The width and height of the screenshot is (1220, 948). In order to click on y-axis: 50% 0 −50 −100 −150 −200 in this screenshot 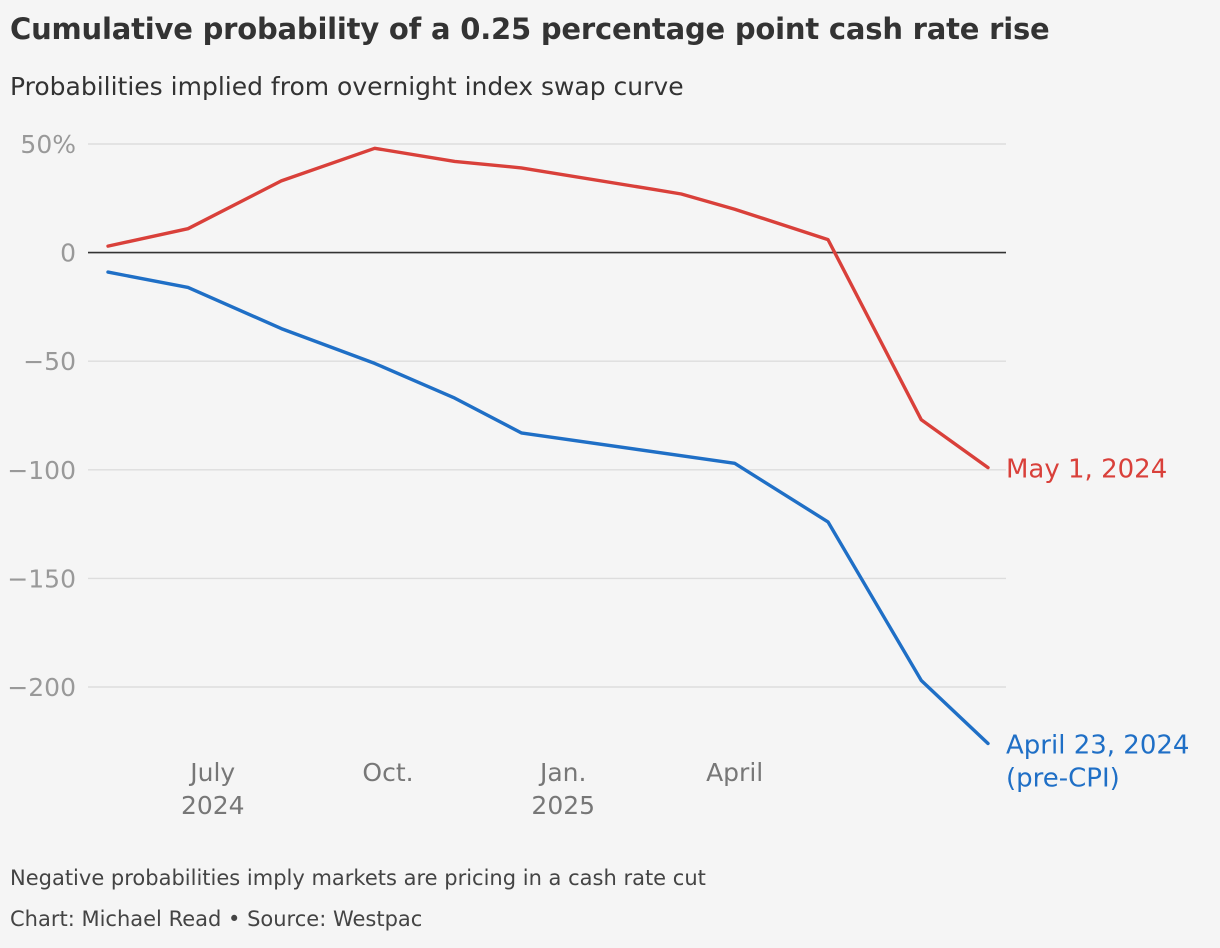, I will do `click(41, 416)`.